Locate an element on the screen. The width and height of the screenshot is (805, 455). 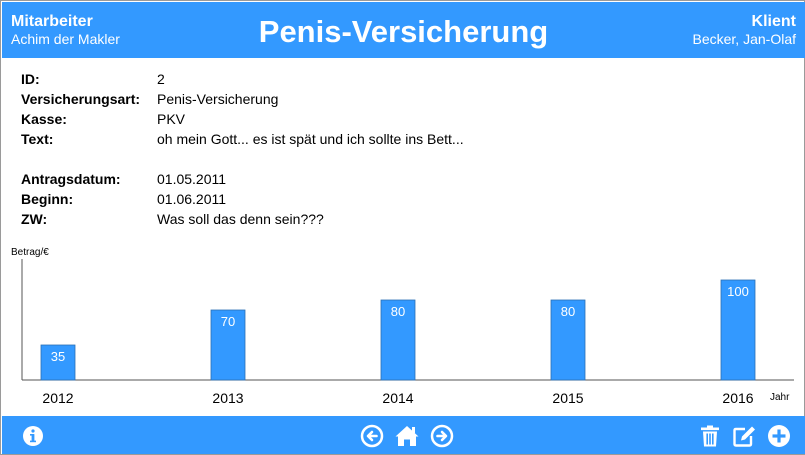
trash-icon is located at coordinates (710, 436).